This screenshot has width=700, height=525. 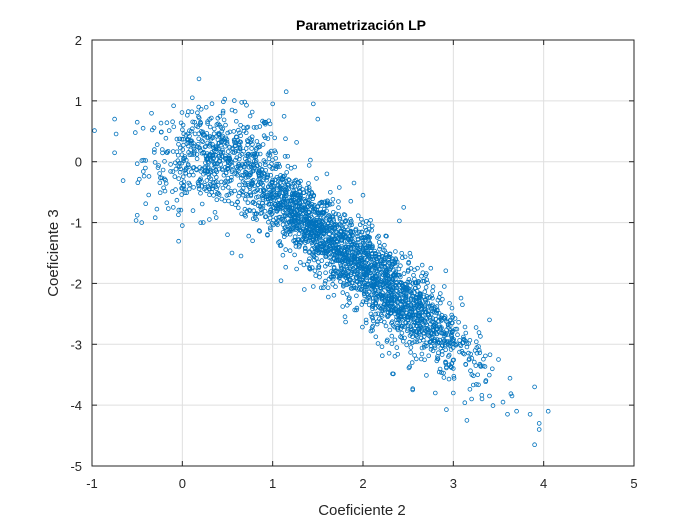 What do you see at coordinates (76, 253) in the screenshot?
I see `y-tick-labels: 2 1 0 -1 -2 -3 -4 -5` at bounding box center [76, 253].